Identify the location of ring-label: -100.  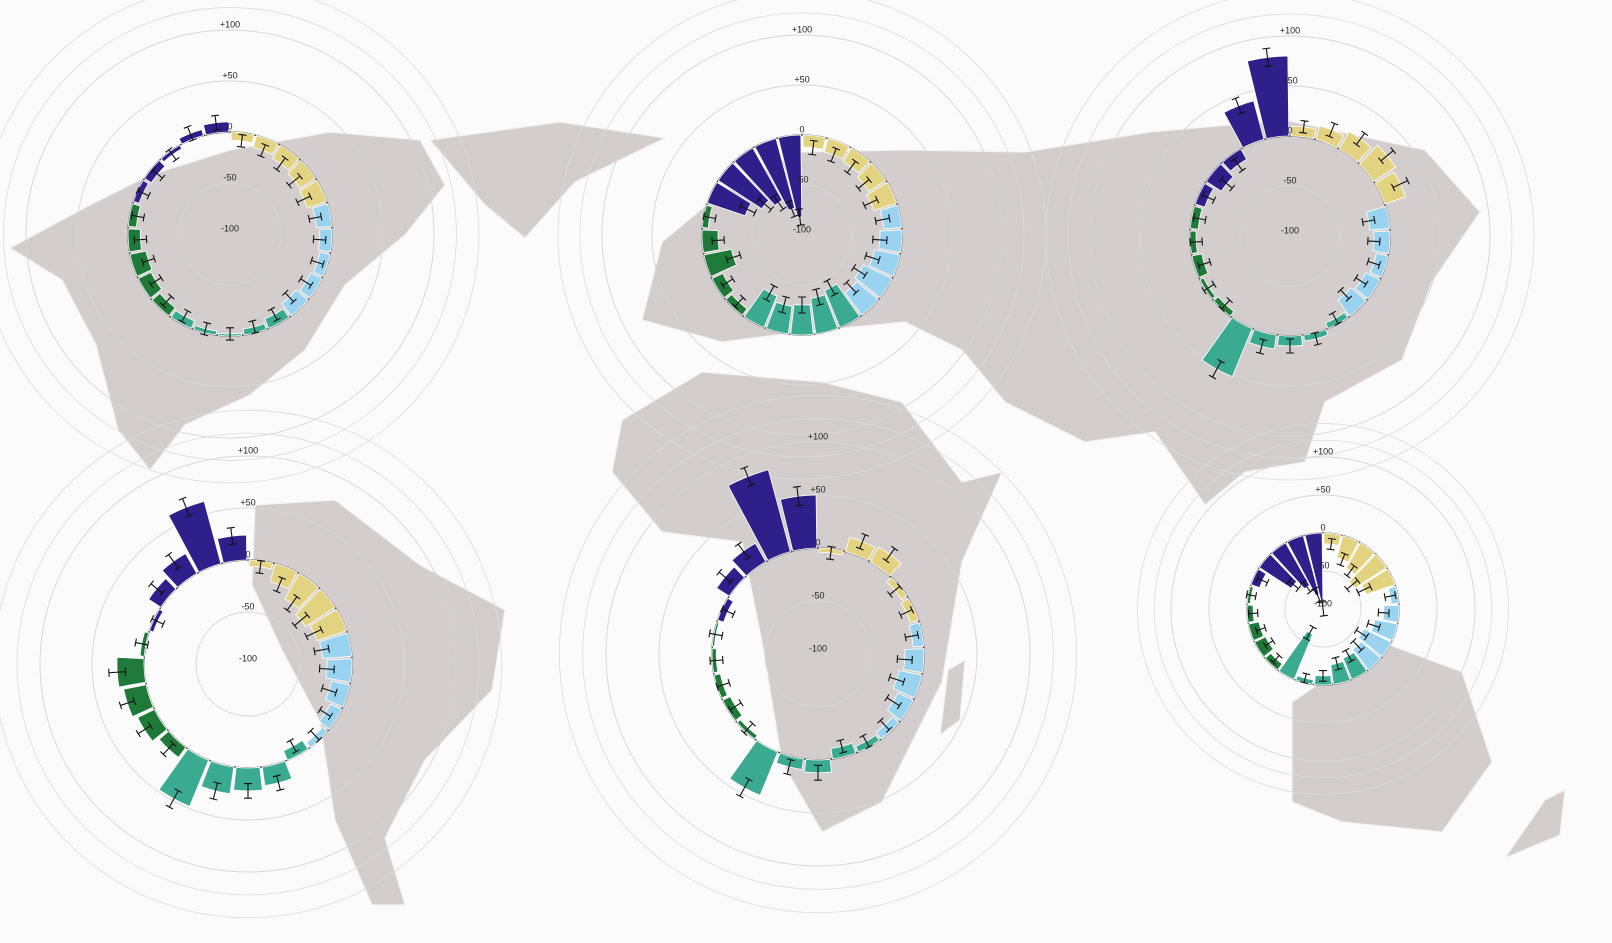
(802, 229).